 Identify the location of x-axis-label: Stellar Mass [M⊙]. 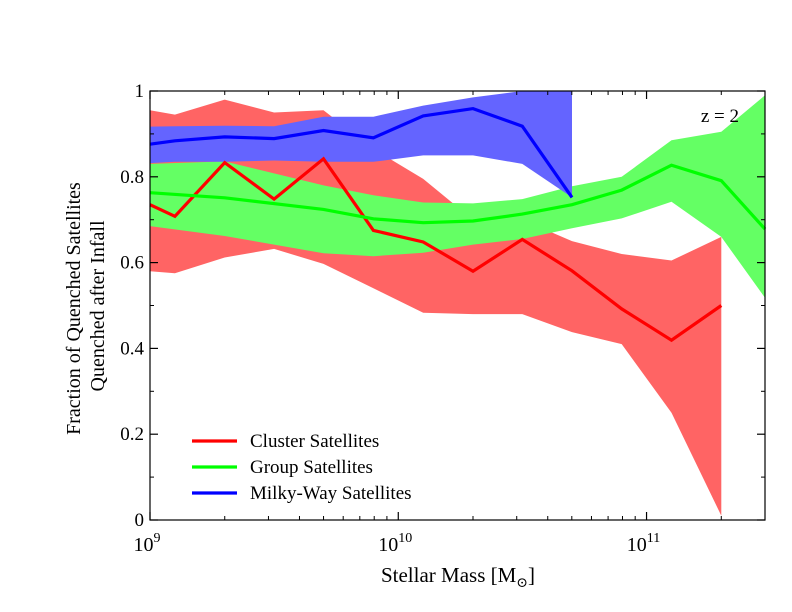
(458, 577).